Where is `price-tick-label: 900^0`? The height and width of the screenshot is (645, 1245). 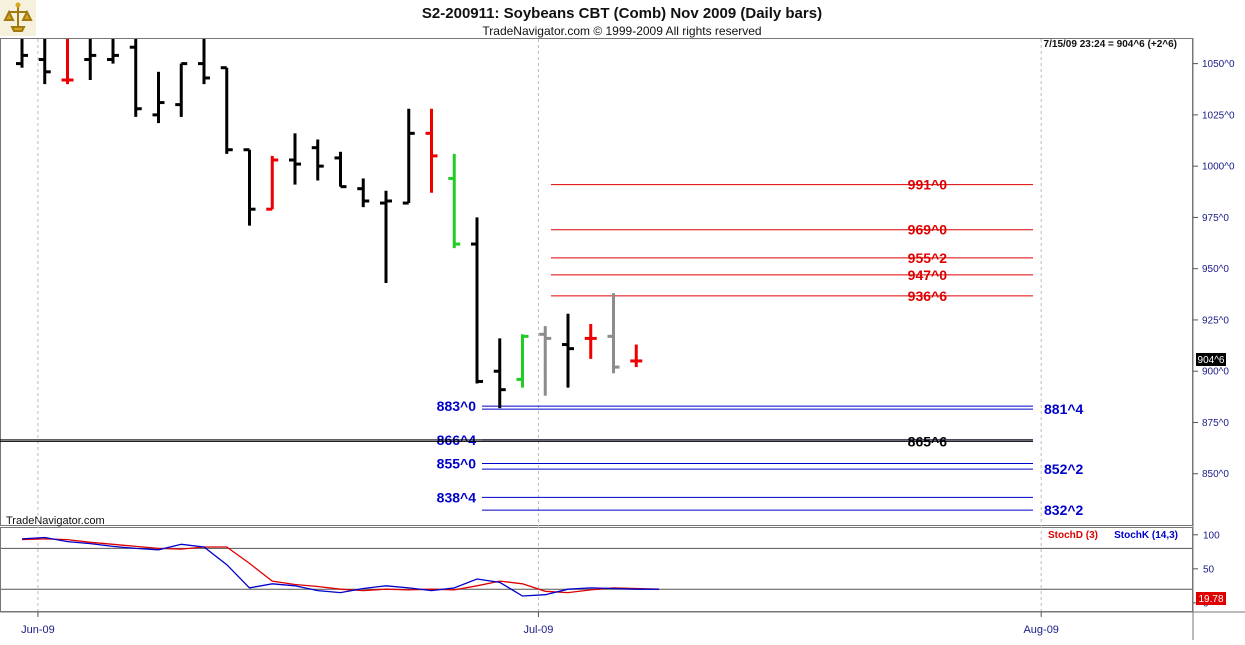 price-tick-label: 900^0 is located at coordinates (1215, 372).